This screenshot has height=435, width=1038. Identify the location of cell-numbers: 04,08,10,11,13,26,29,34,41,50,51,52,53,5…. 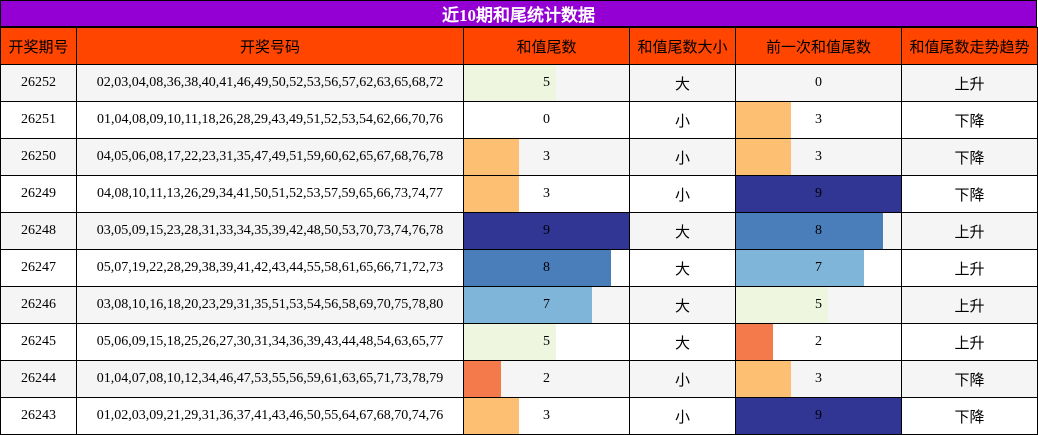
(270, 194).